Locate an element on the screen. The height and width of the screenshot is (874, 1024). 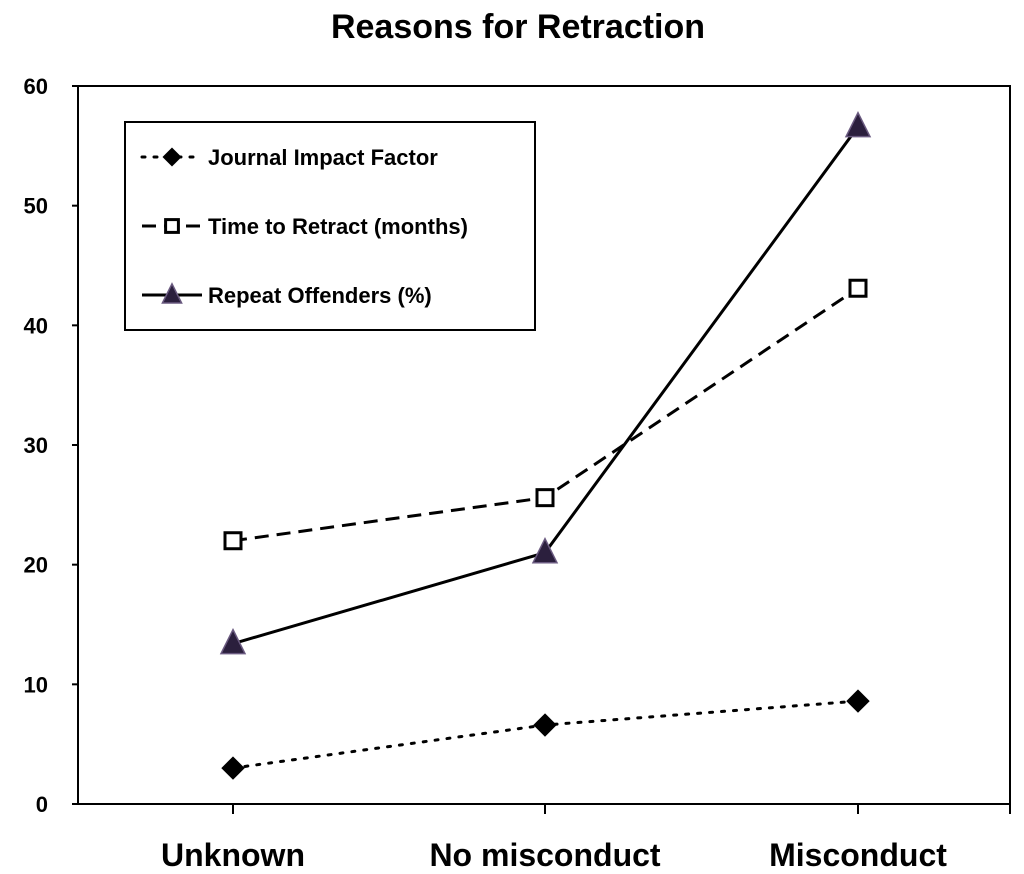
x-axis: Unknown No misconduct Misconduct is located at coordinates (586, 838).